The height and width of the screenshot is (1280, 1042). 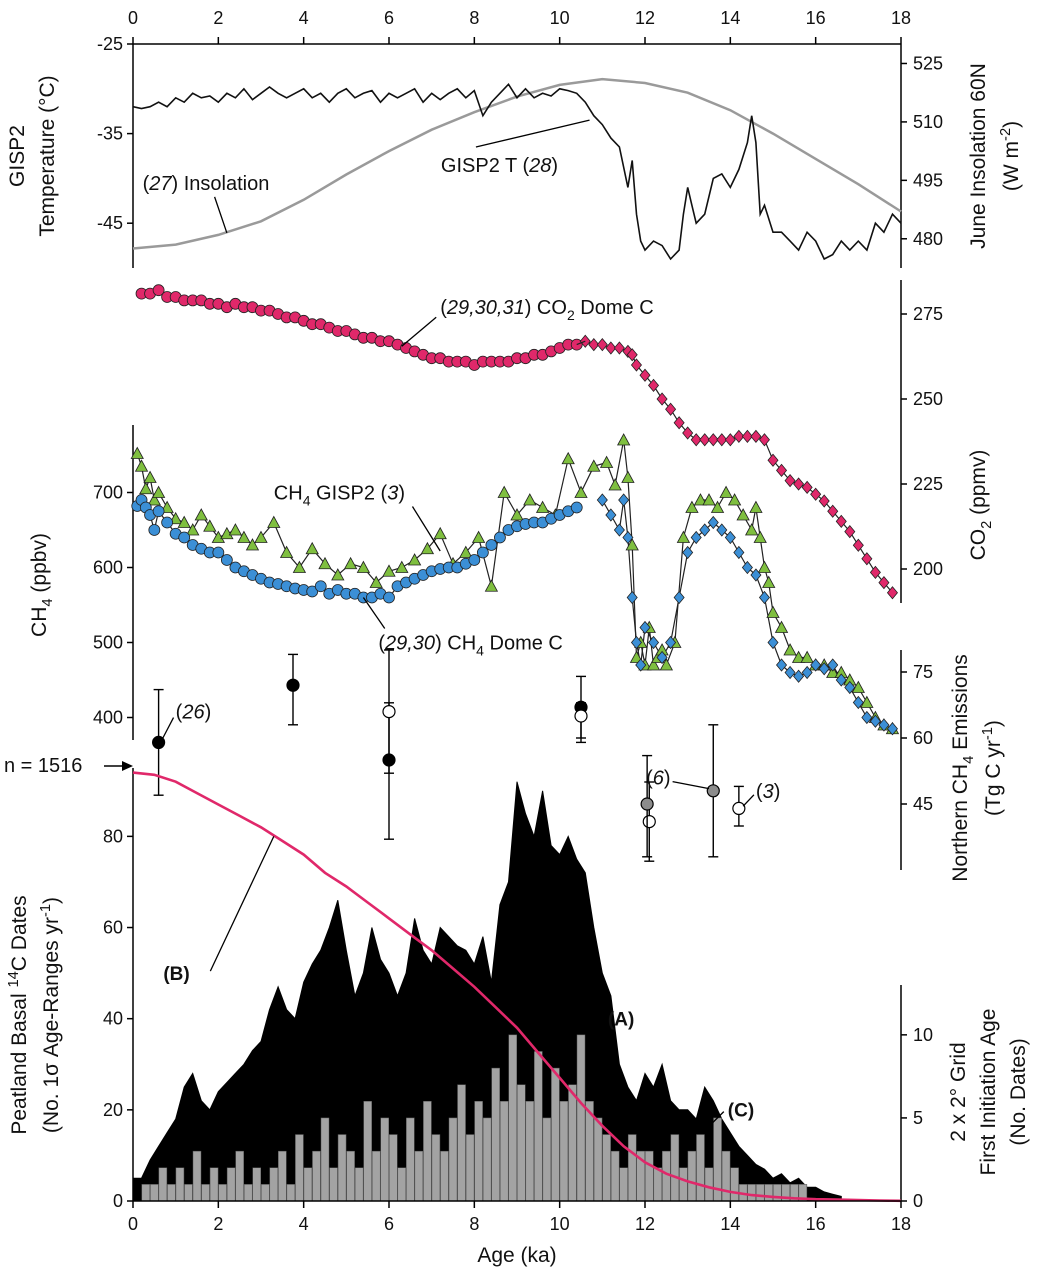 What do you see at coordinates (730, 1224) in the screenshot?
I see `bottom-age-tick-label: 14` at bounding box center [730, 1224].